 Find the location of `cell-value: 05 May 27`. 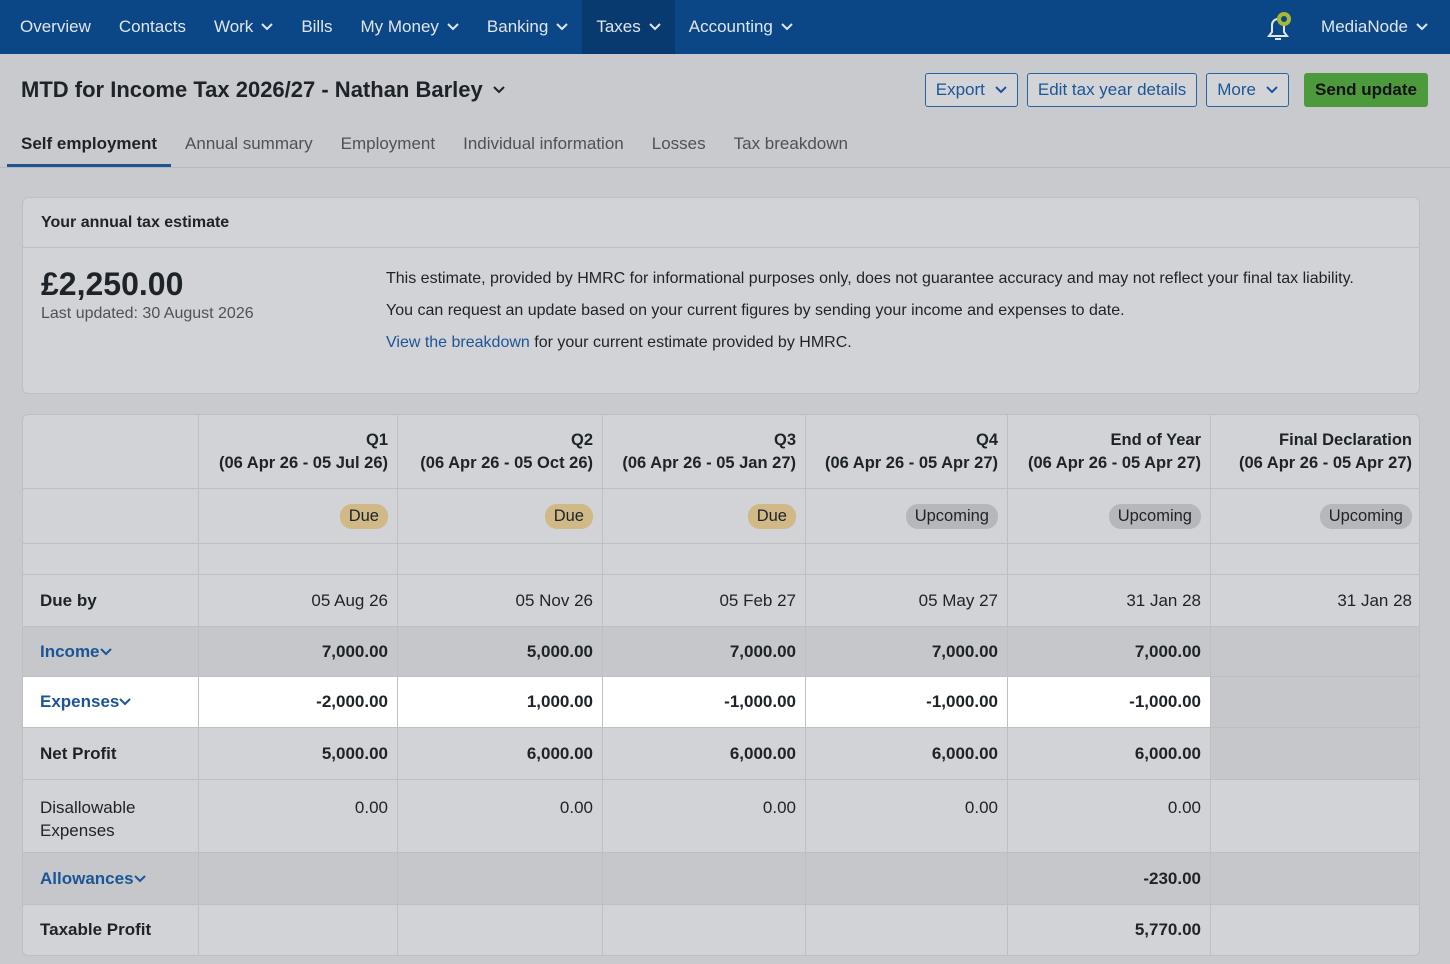

cell-value: 05 May 27 is located at coordinates (958, 600).